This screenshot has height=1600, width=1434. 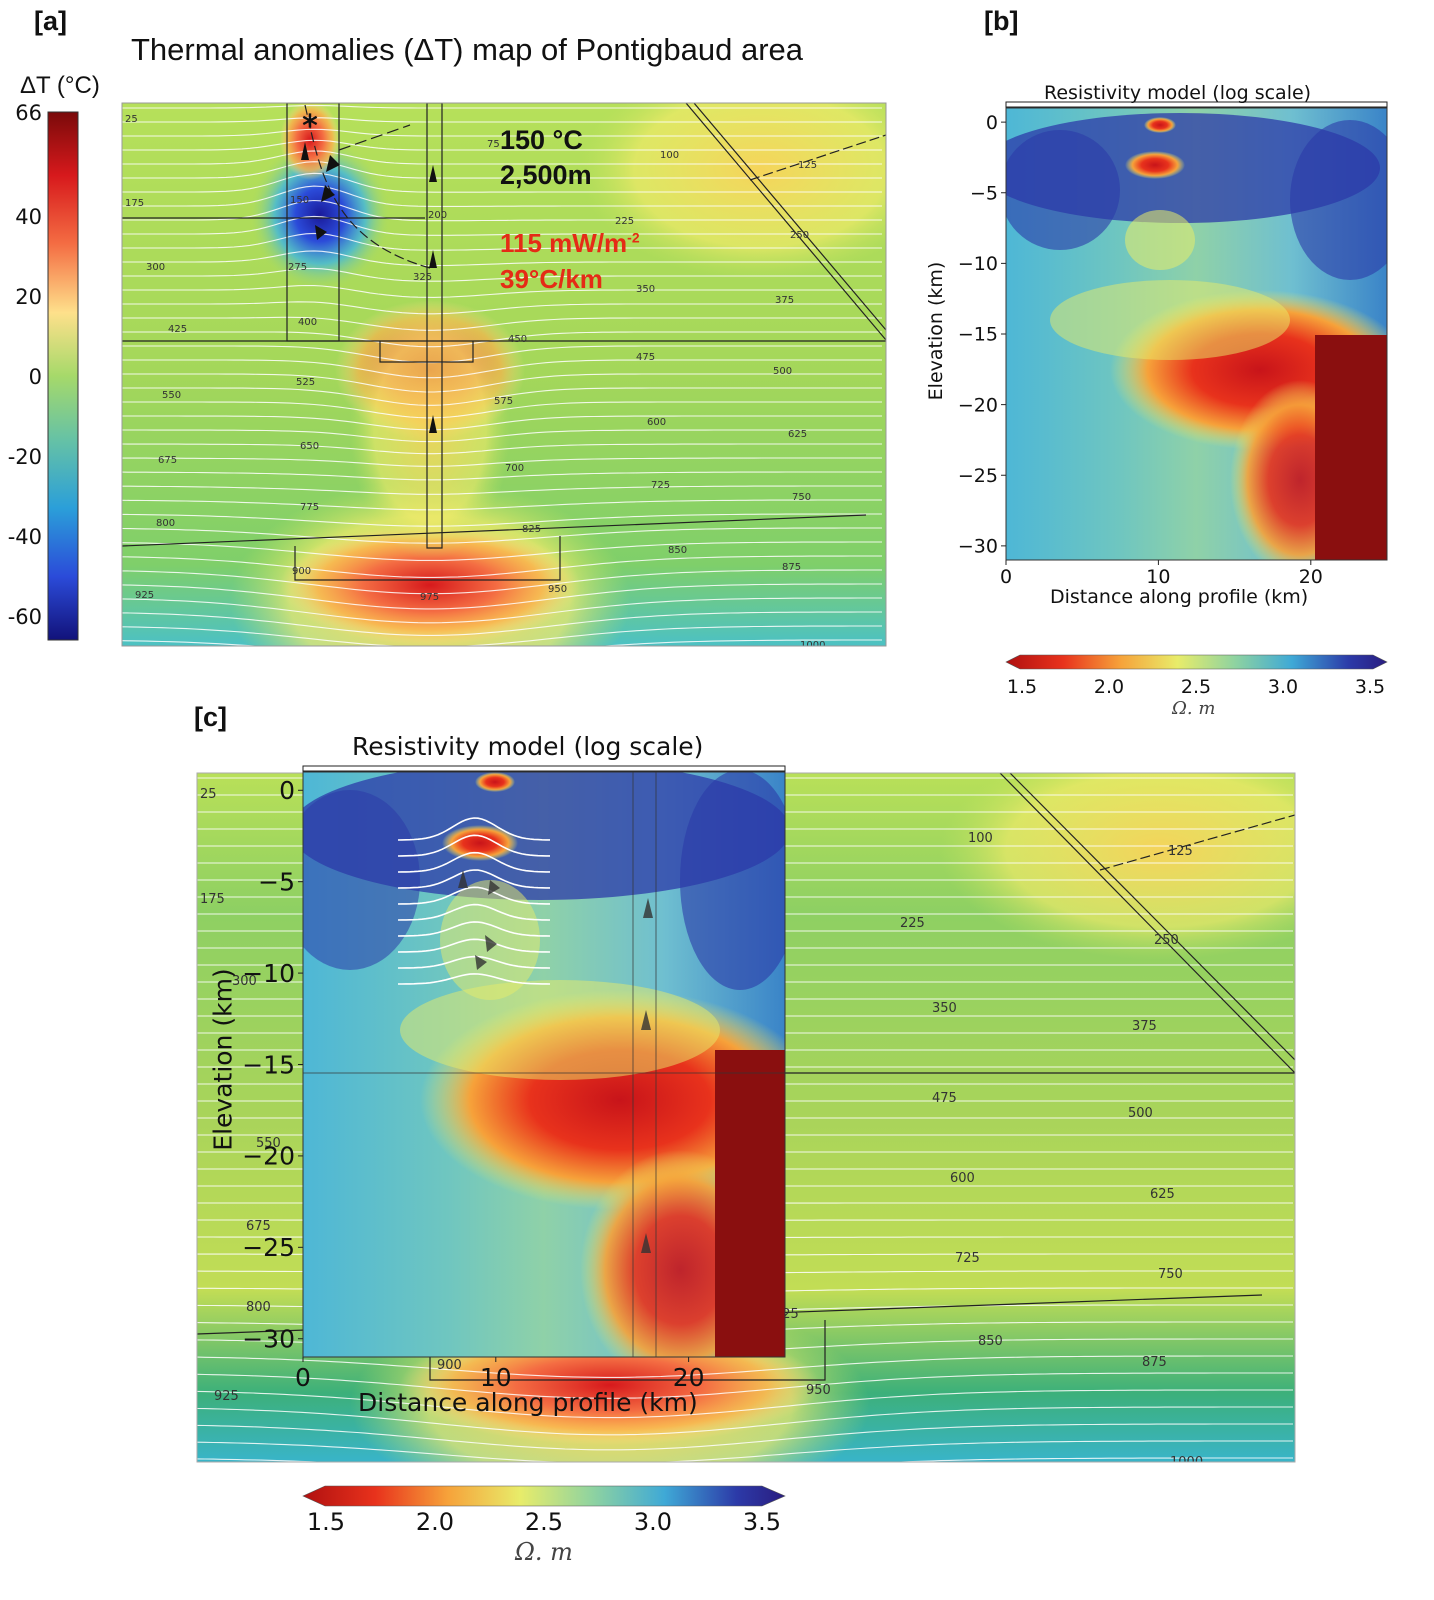 What do you see at coordinates (551, 279) in the screenshot?
I see `annotation-gradient: 39°C/km` at bounding box center [551, 279].